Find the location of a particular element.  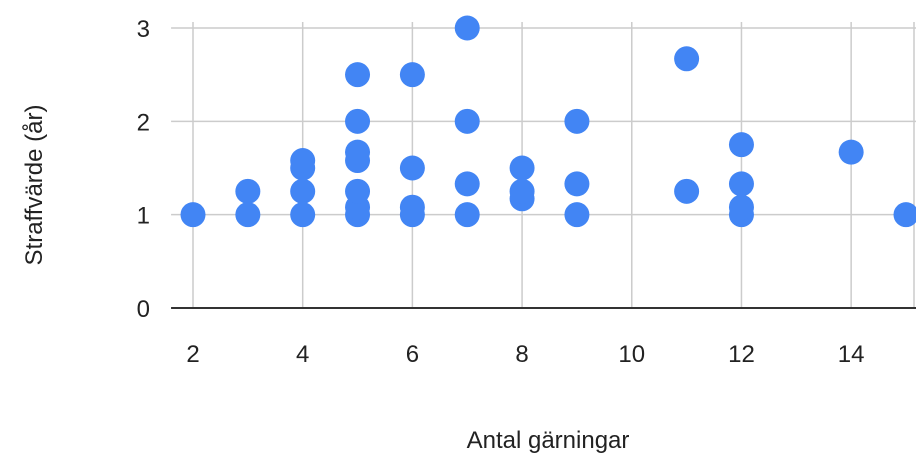

y-tick-label: 3 is located at coordinates (143, 29).